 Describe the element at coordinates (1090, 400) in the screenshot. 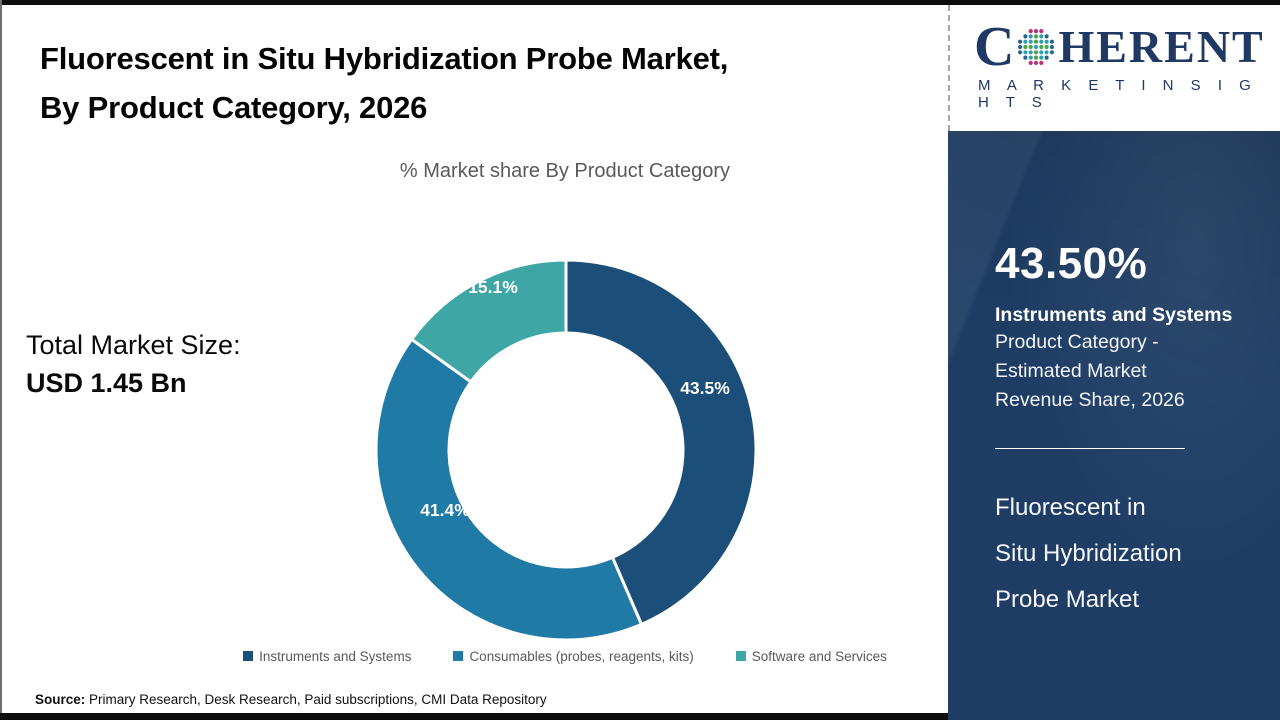

I see `share-desc-line: Revenue Share, 2026` at that location.